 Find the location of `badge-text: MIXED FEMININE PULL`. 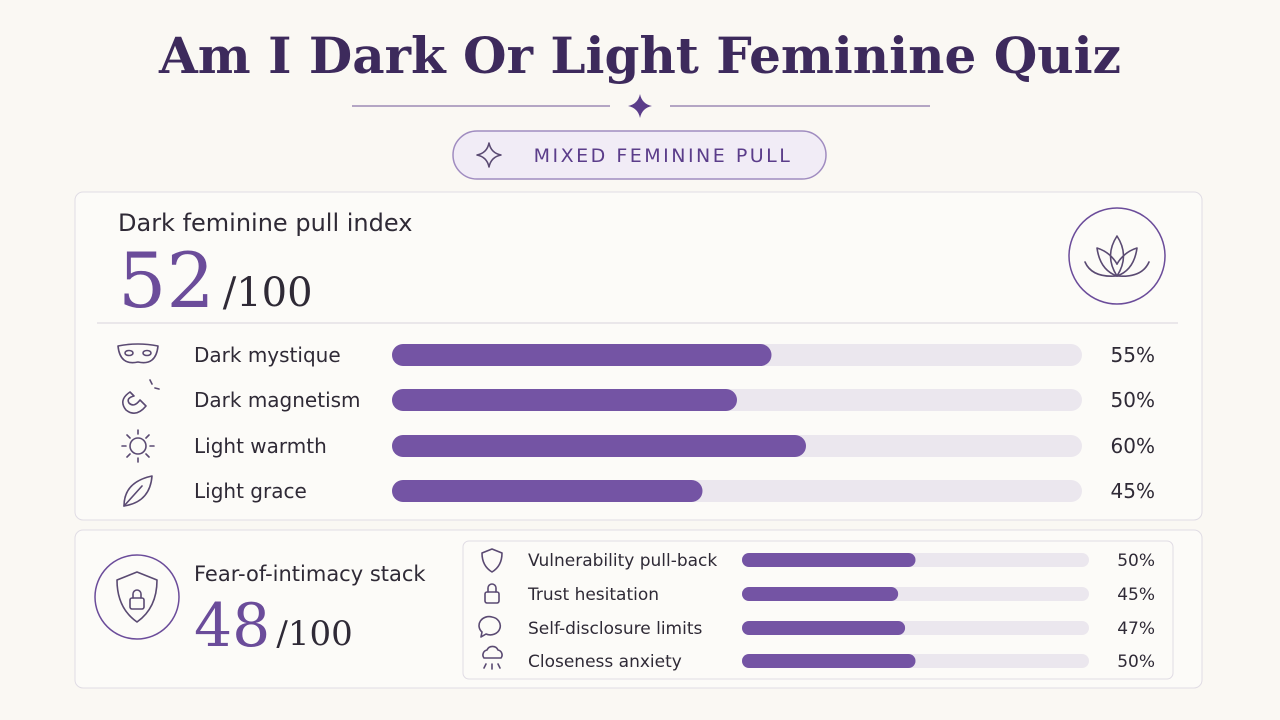

badge-text: MIXED FEMININE PULL is located at coordinates (663, 156).